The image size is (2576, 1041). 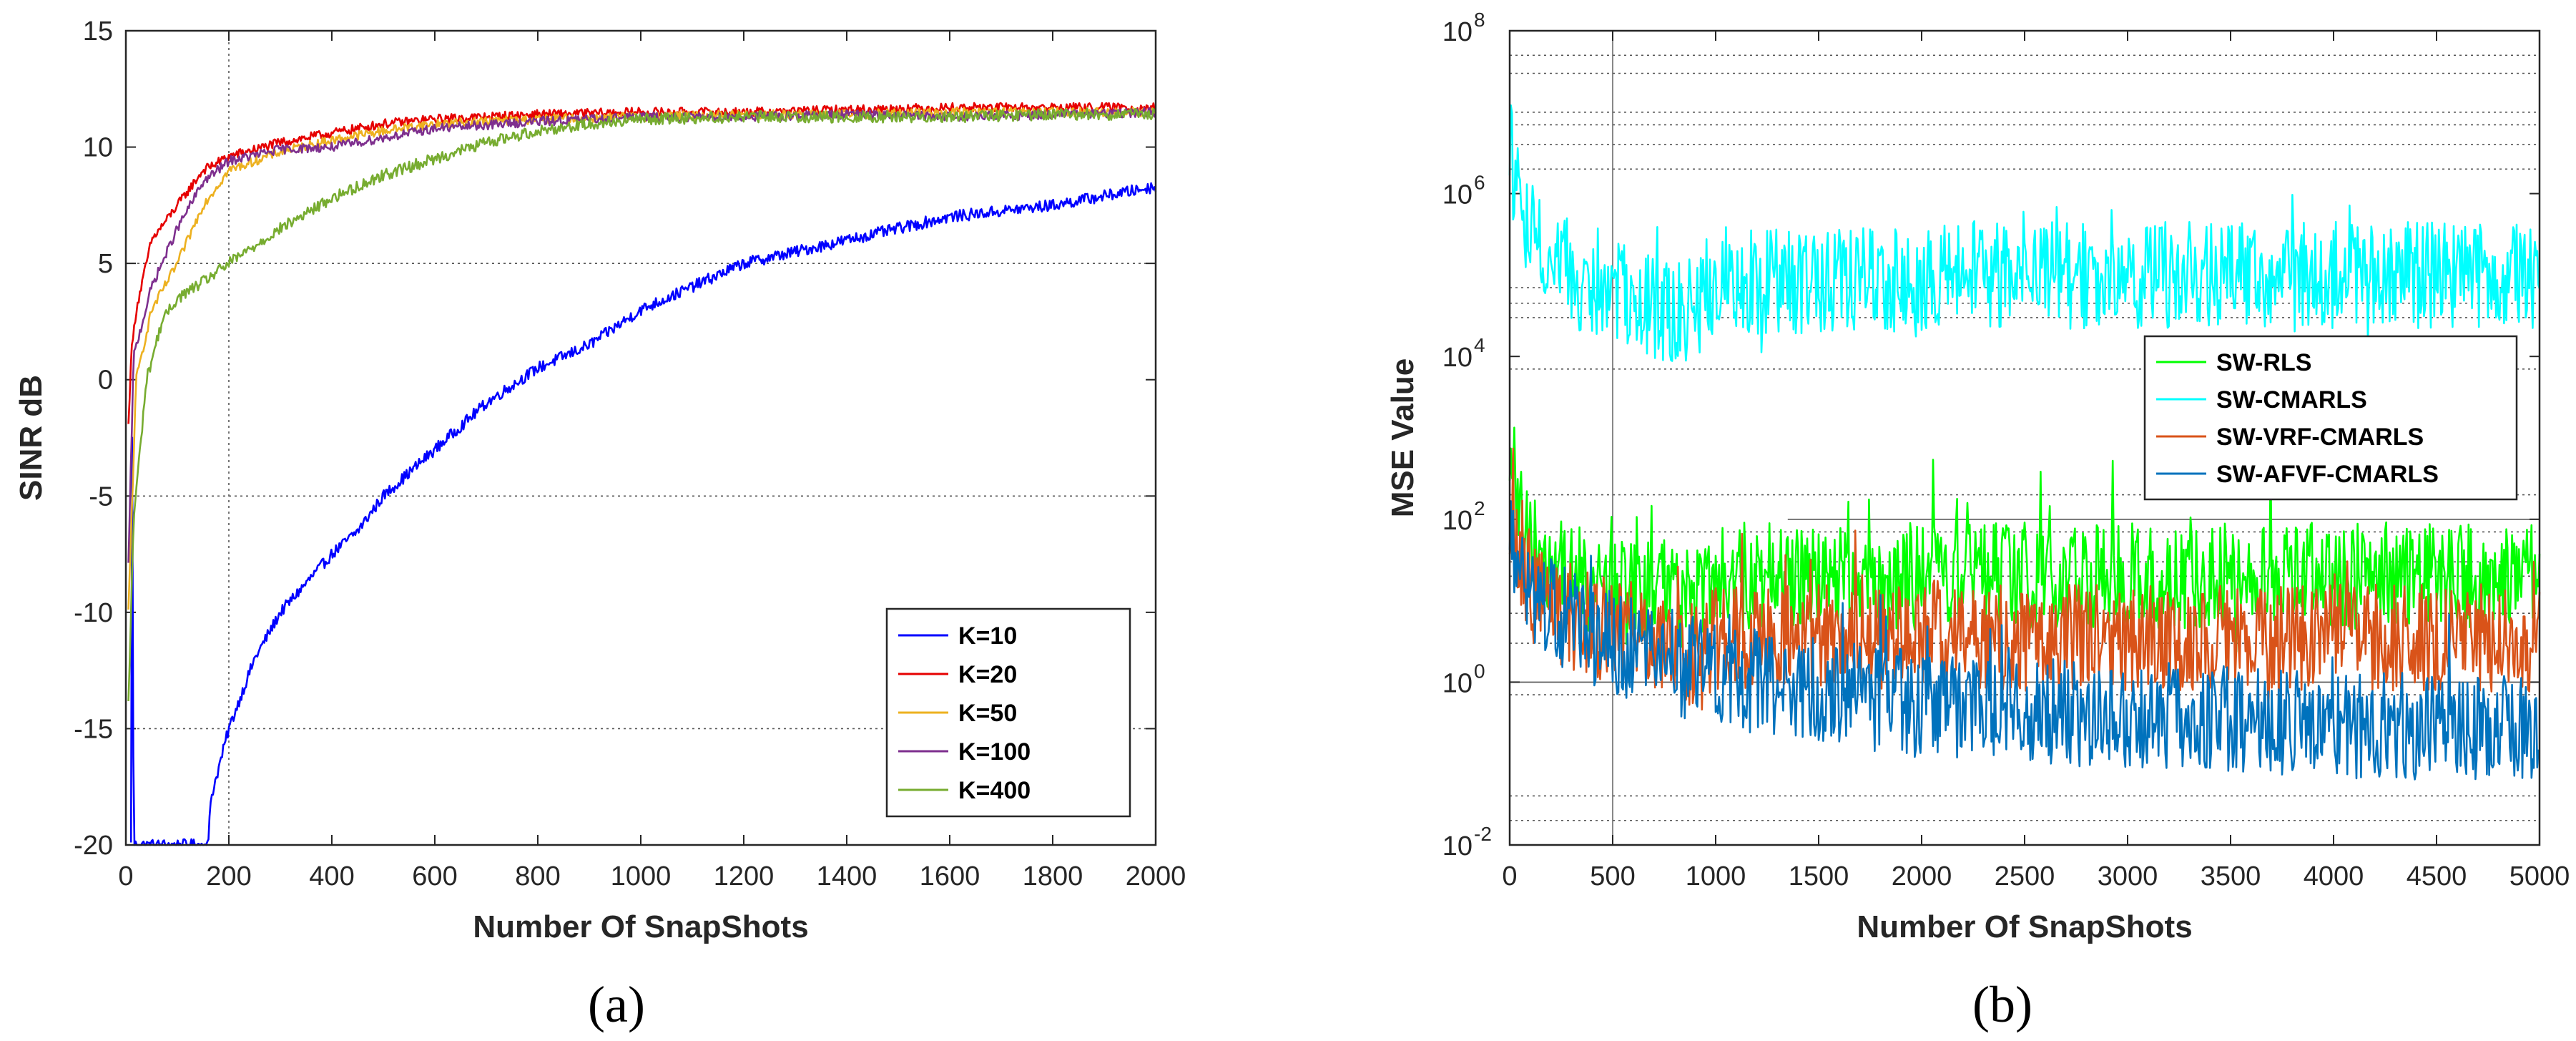 I want to click on x-tick-label: 2500, so click(x=2025, y=876).